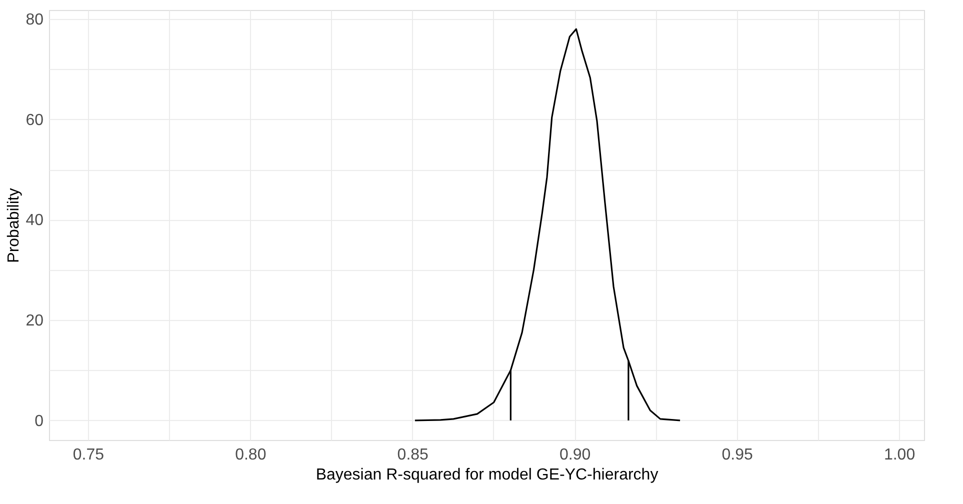 This screenshot has width=963, height=504. What do you see at coordinates (413, 455) in the screenshot?
I see `x-tick-label: 0.85` at bounding box center [413, 455].